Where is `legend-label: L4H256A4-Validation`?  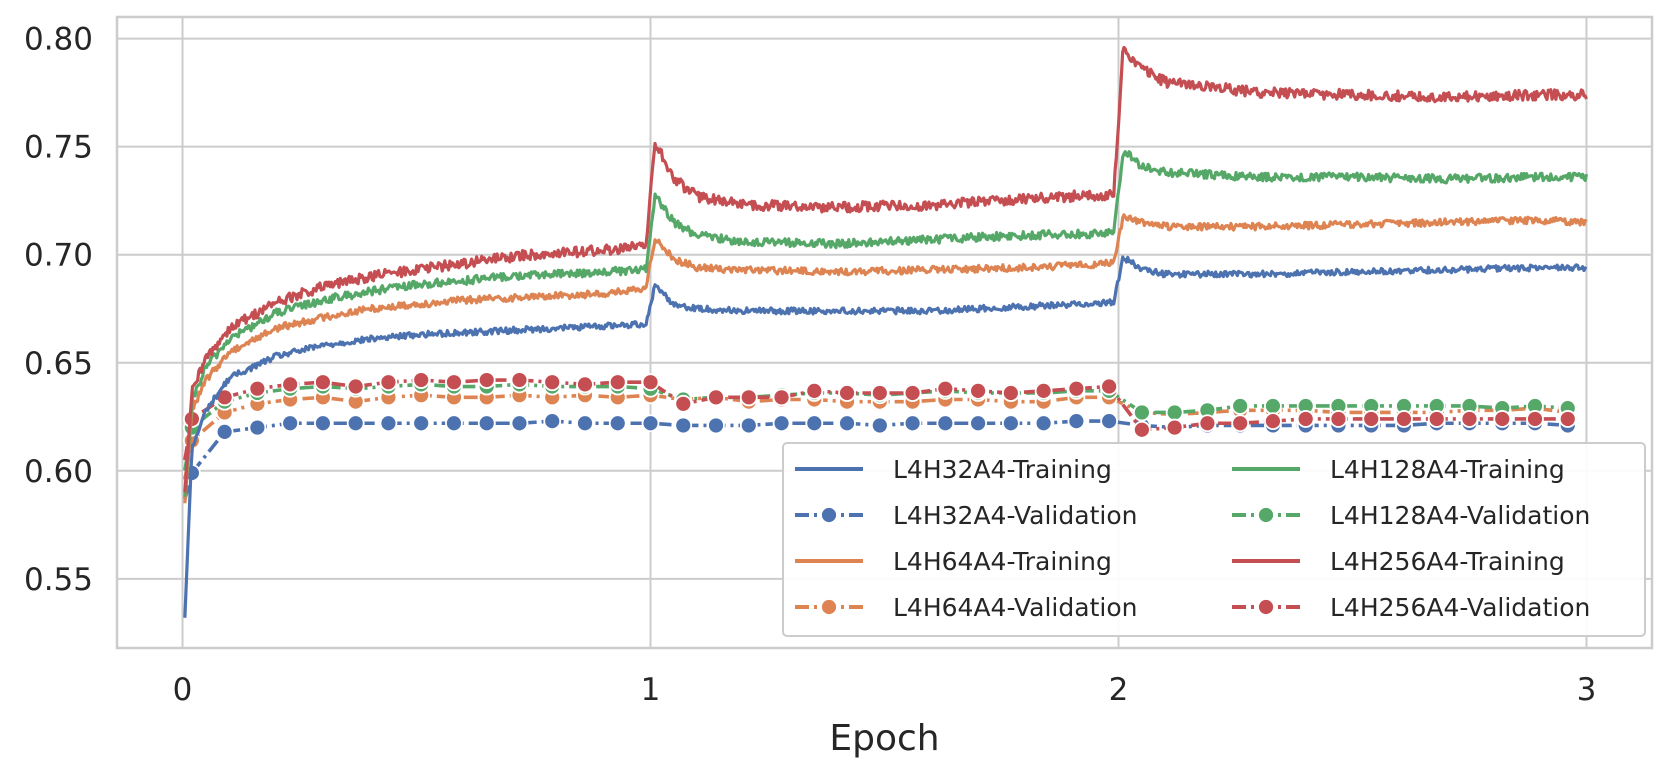
legend-label: L4H256A4-Validation is located at coordinates (1460, 607).